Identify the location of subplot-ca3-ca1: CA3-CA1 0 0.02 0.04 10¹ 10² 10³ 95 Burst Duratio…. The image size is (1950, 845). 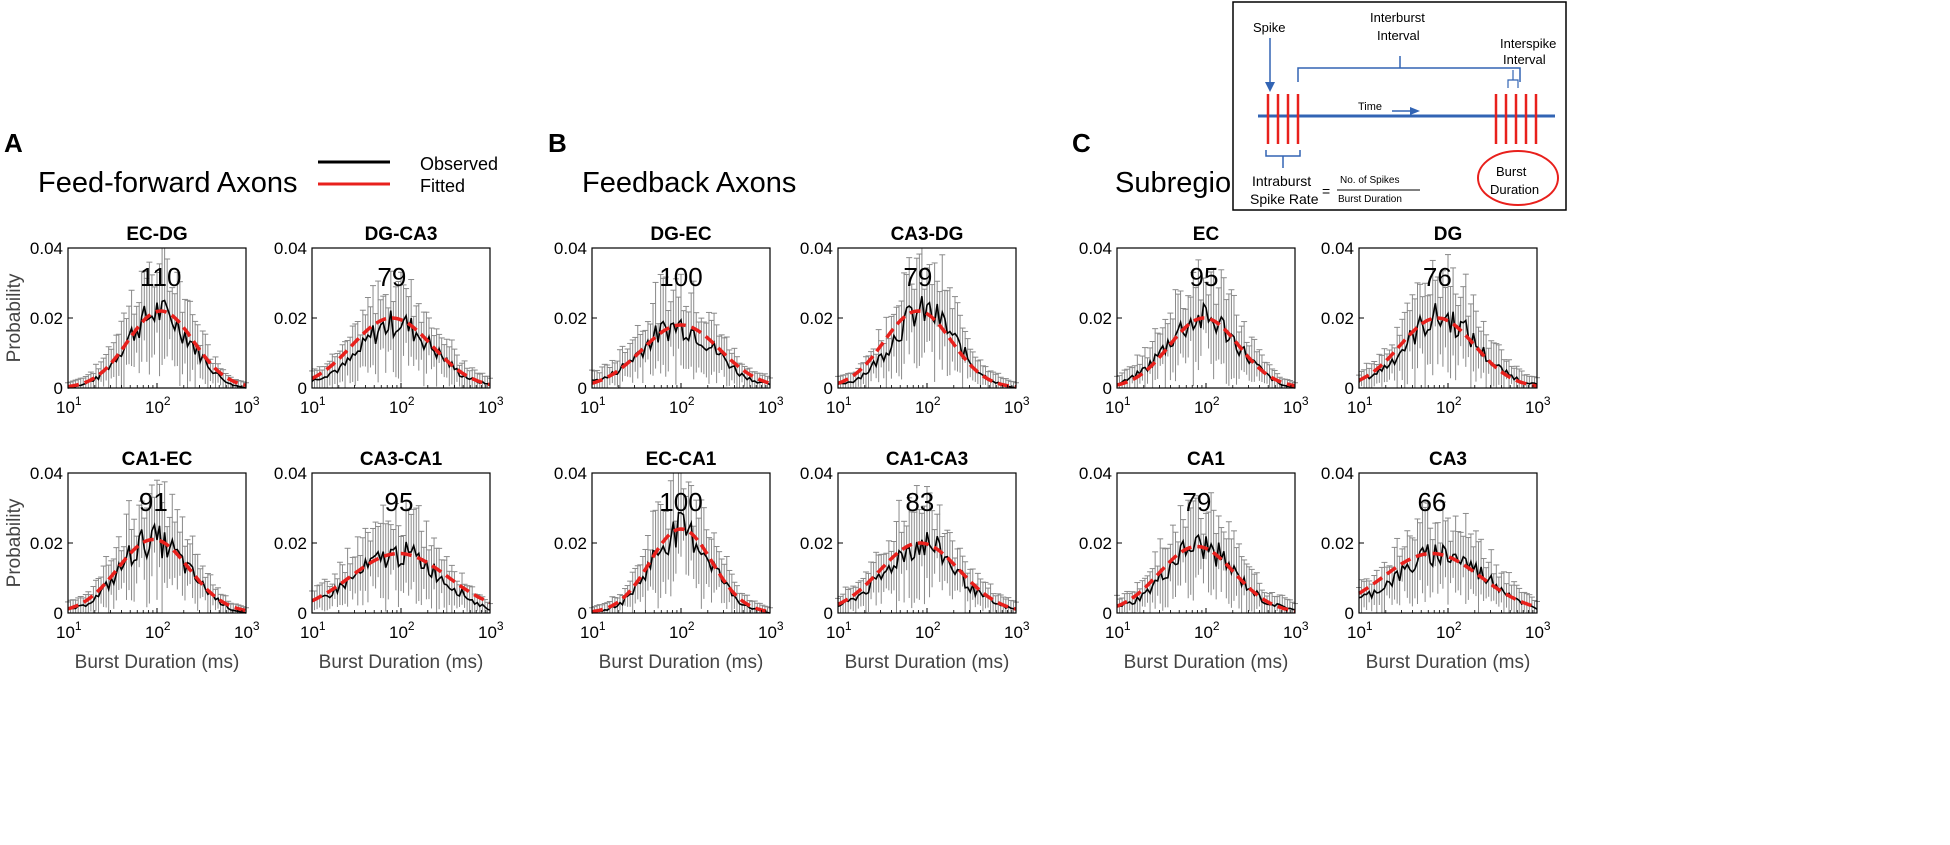
(389, 561).